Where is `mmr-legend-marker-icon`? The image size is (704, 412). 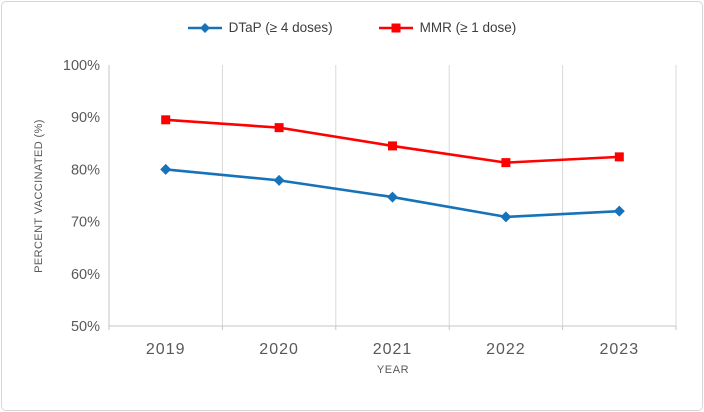 mmr-legend-marker-icon is located at coordinates (395, 27).